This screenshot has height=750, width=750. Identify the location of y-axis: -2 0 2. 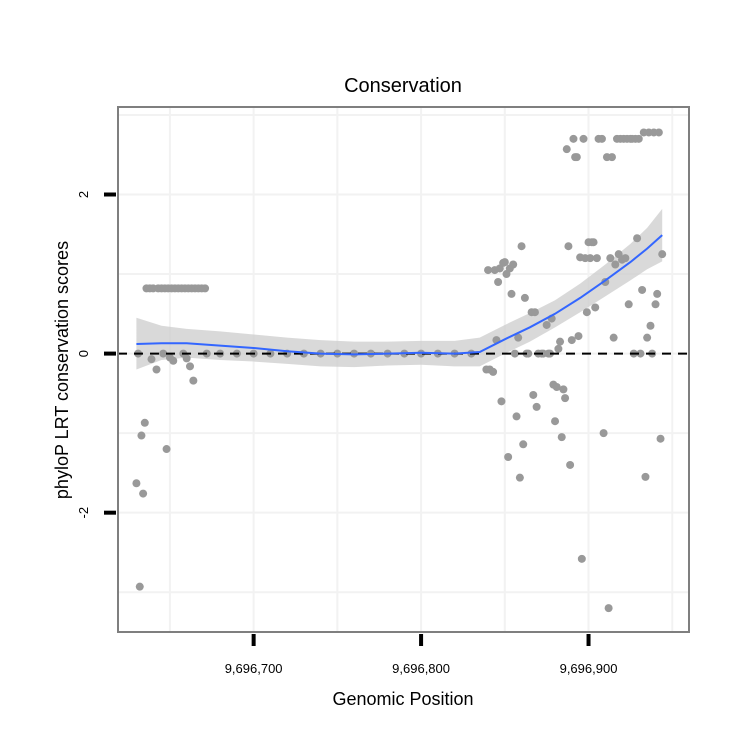
(96, 355).